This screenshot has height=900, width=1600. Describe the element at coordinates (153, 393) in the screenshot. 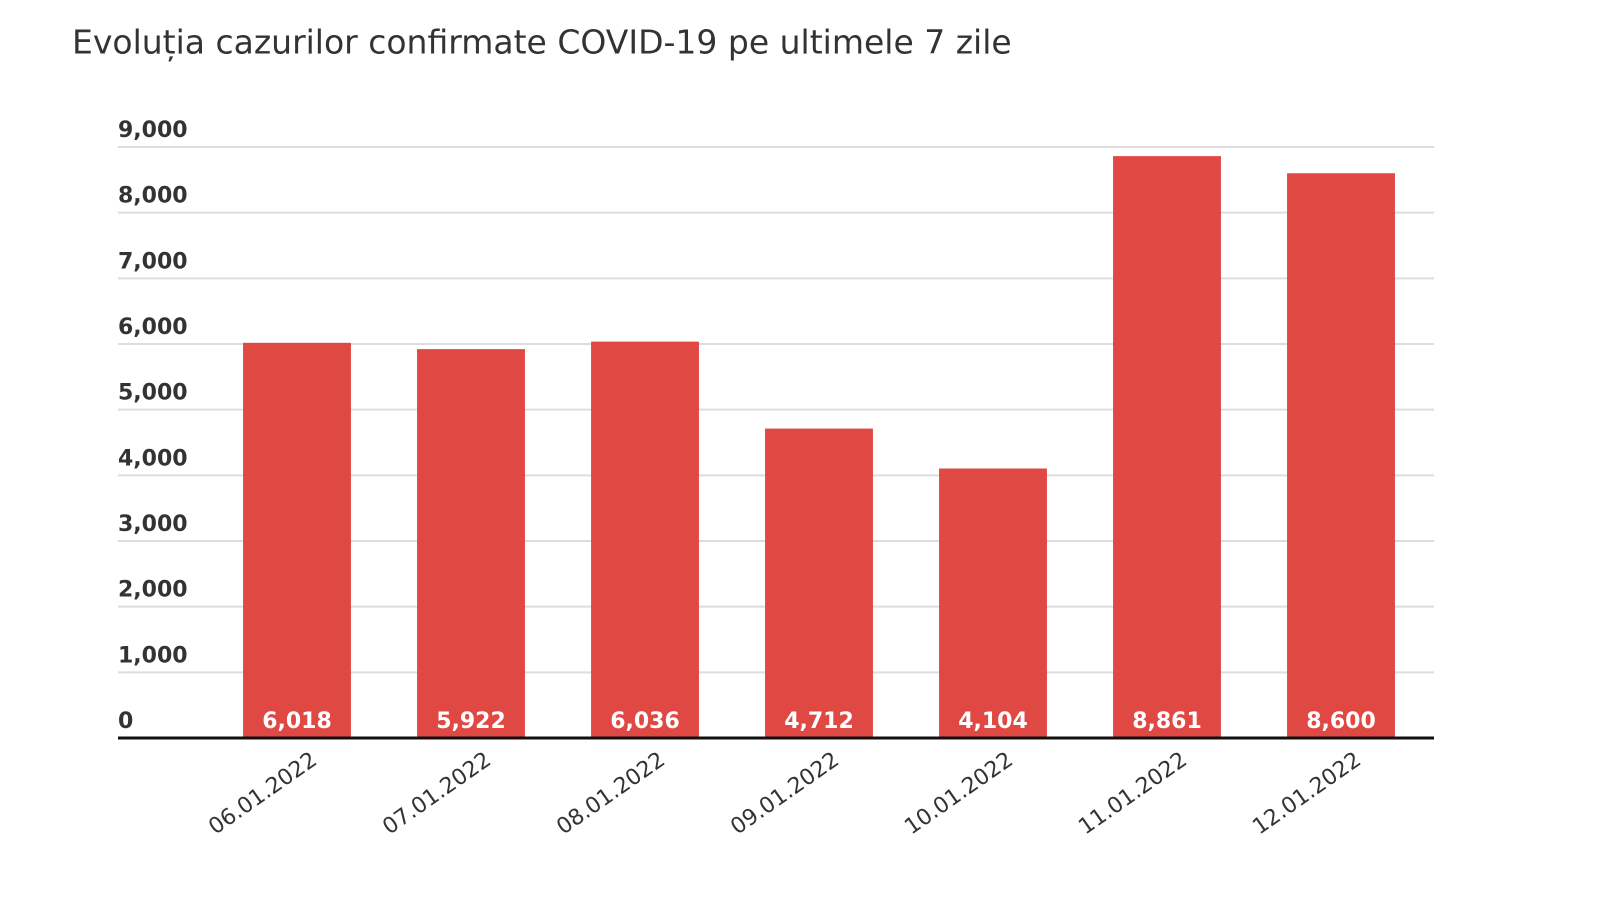

I see `y-tick-label: 5,000` at that location.